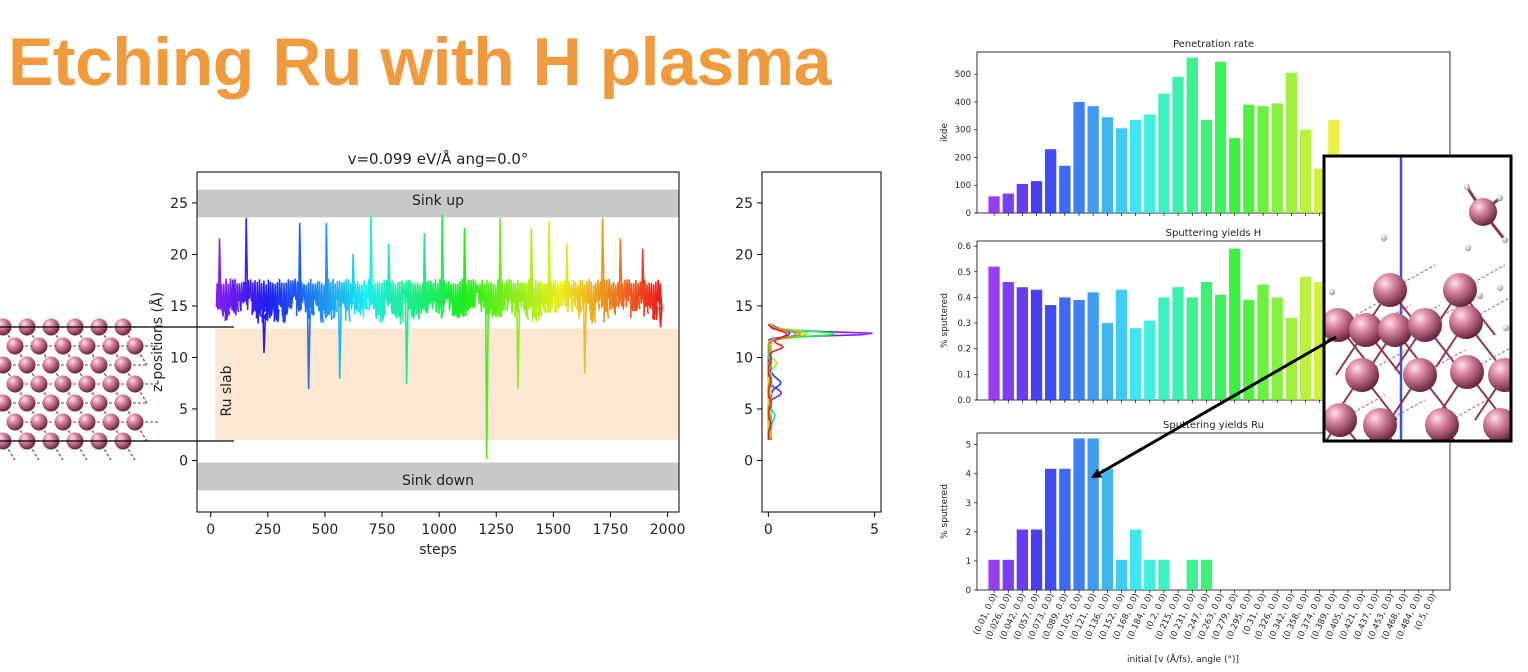 The width and height of the screenshot is (1528, 672). What do you see at coordinates (496, 530) in the screenshot?
I see `main-x-tick-label: 1250` at bounding box center [496, 530].